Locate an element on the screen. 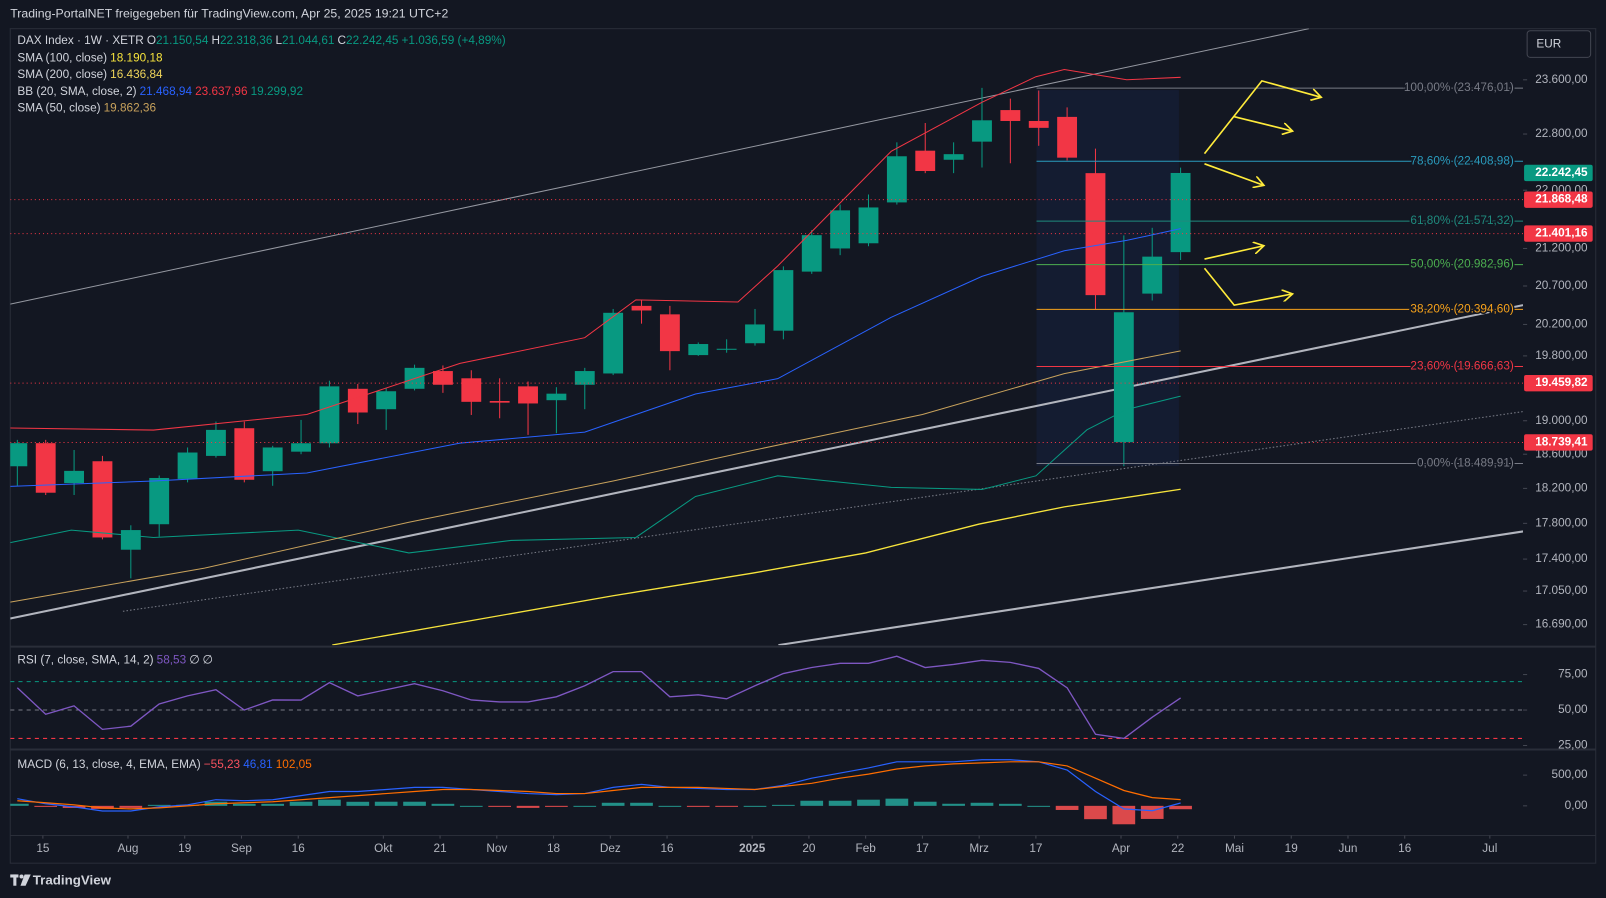 This screenshot has height=898, width=1606. y-tick-label: 0,00 is located at coordinates (1576, 805).